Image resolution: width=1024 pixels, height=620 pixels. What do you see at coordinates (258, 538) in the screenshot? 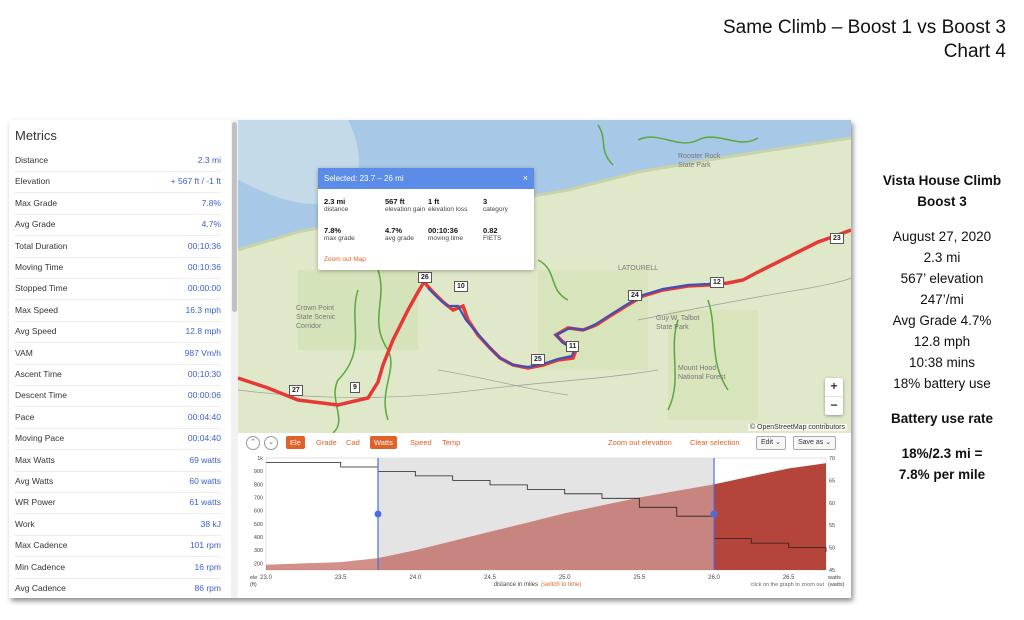
I see `y-left-tick-label: 400` at bounding box center [258, 538].